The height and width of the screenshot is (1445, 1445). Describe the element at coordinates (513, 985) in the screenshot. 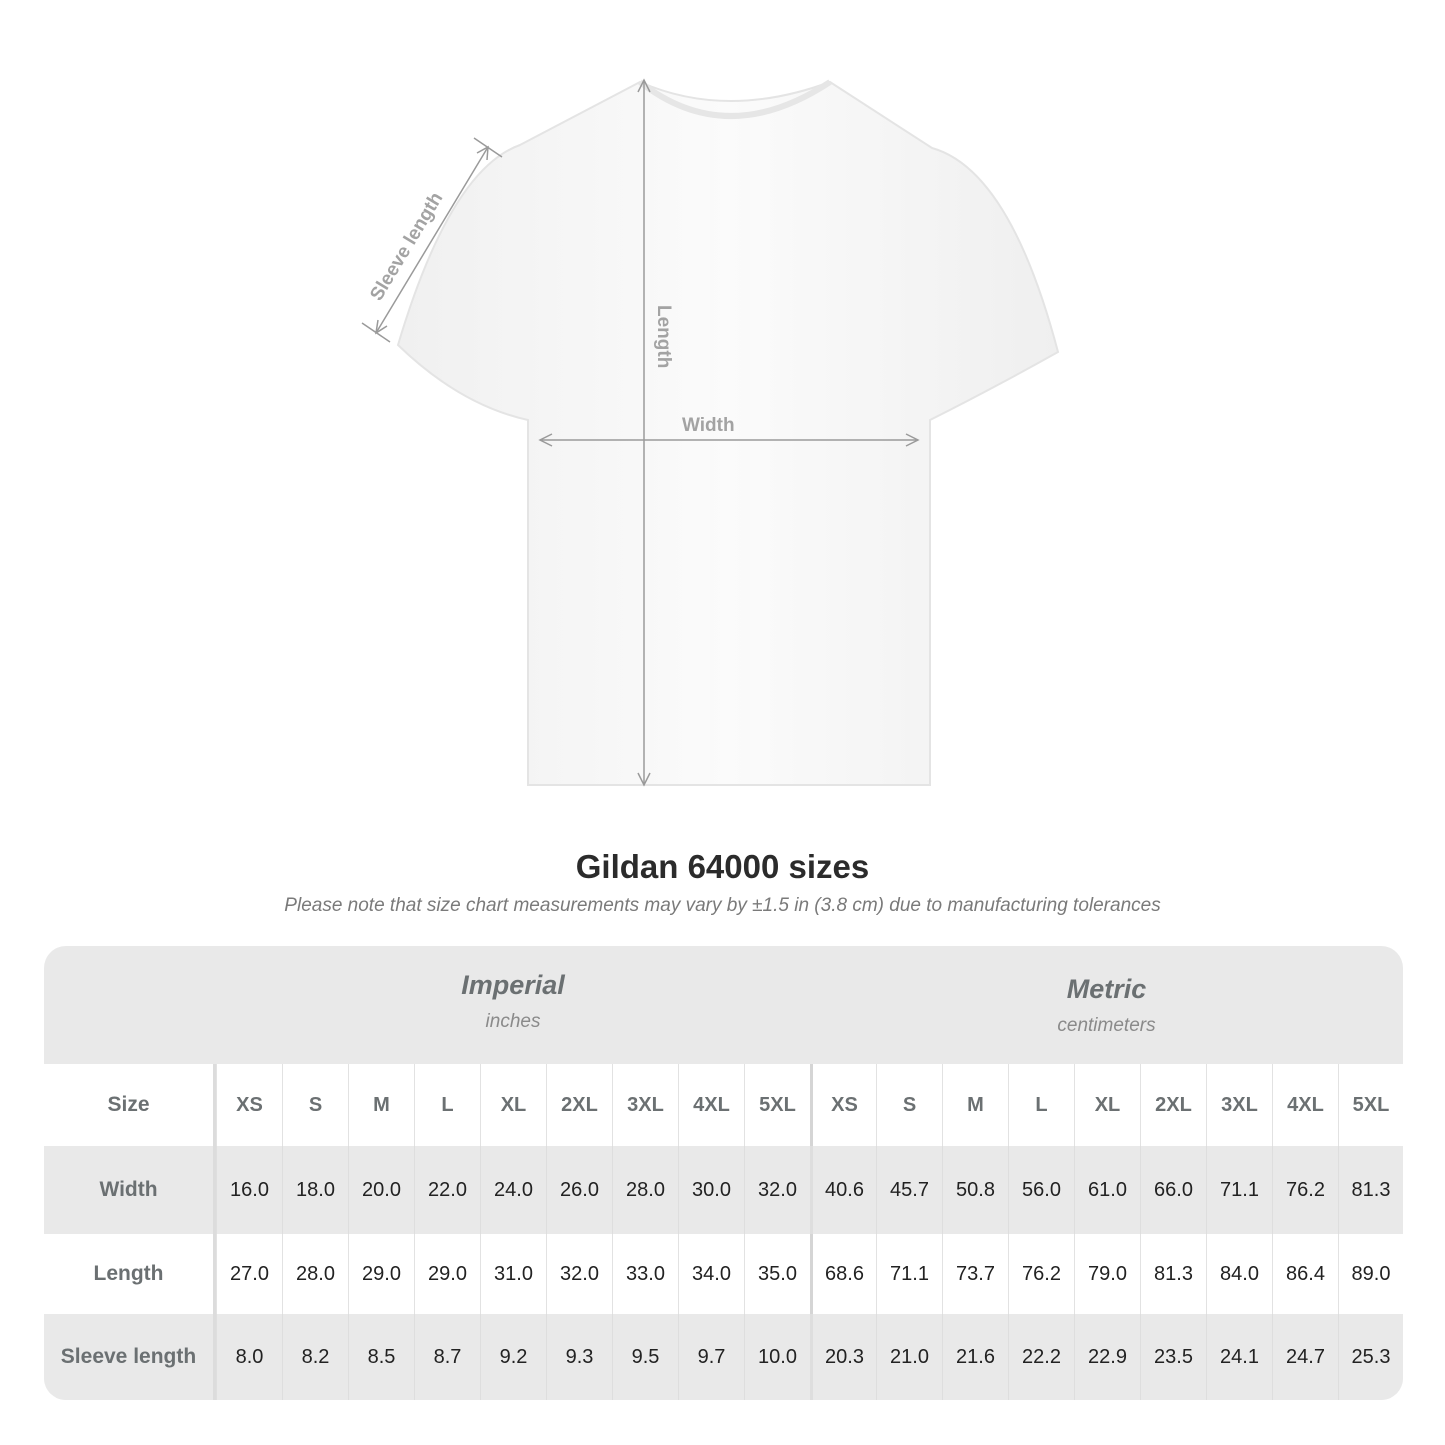

I see `imperial-title: Imperial` at that location.